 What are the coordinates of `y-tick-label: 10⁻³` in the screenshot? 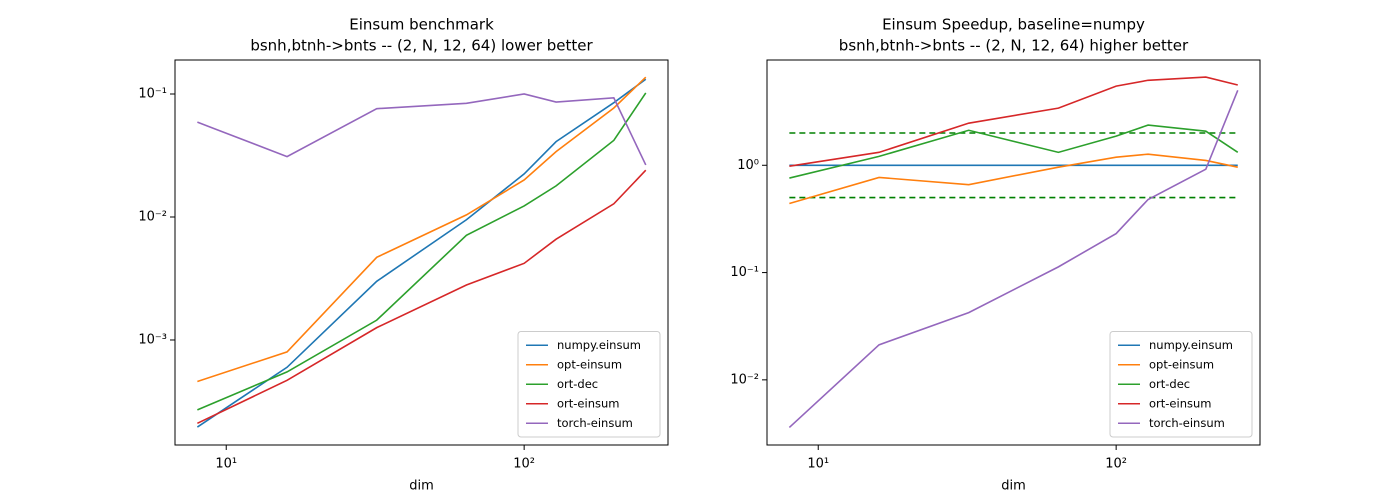 It's located at (152, 339).